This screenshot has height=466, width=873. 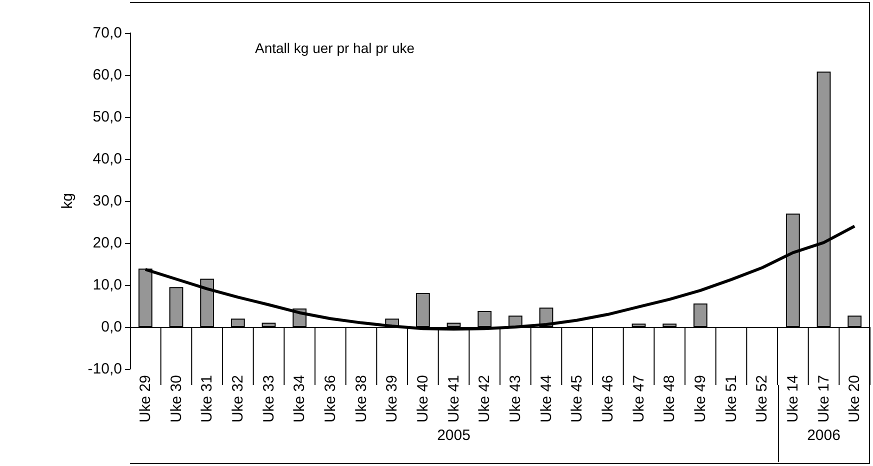 What do you see at coordinates (107, 285) in the screenshot?
I see `y-tick-label: 10,0` at bounding box center [107, 285].